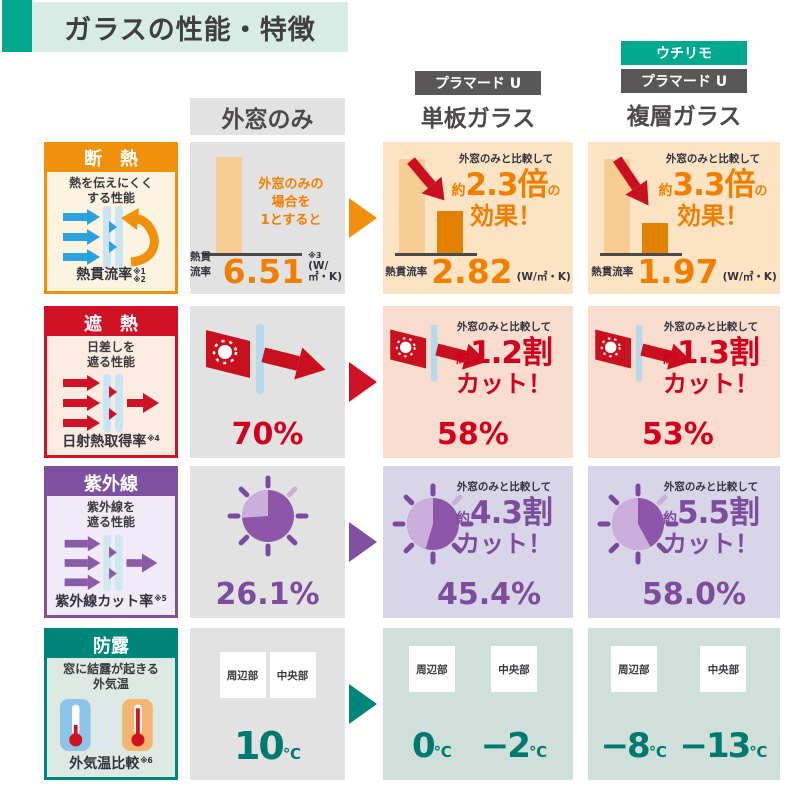 This screenshot has height=800, width=800. I want to click on effect-line1: 約5.5割, so click(711, 512).